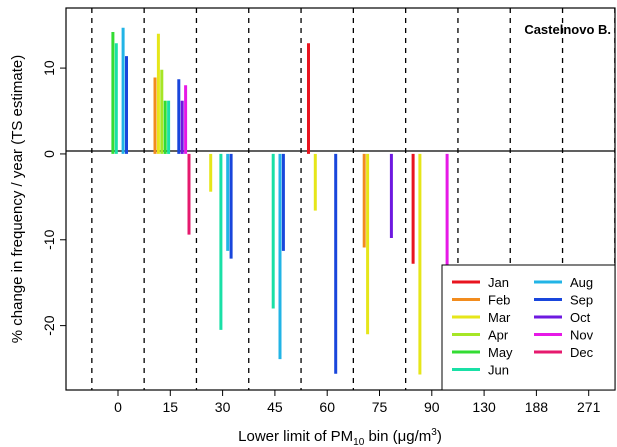  I want to click on x-tick-label: 0, so click(118, 407).